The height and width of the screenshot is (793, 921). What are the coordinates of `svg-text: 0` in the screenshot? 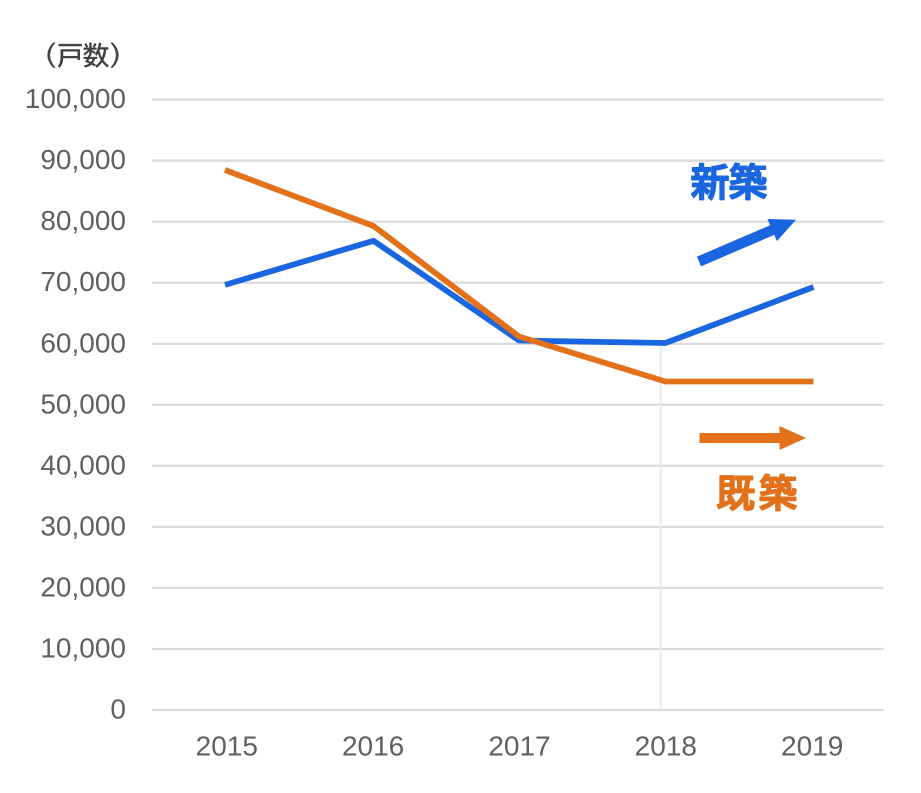 It's located at (118, 709).